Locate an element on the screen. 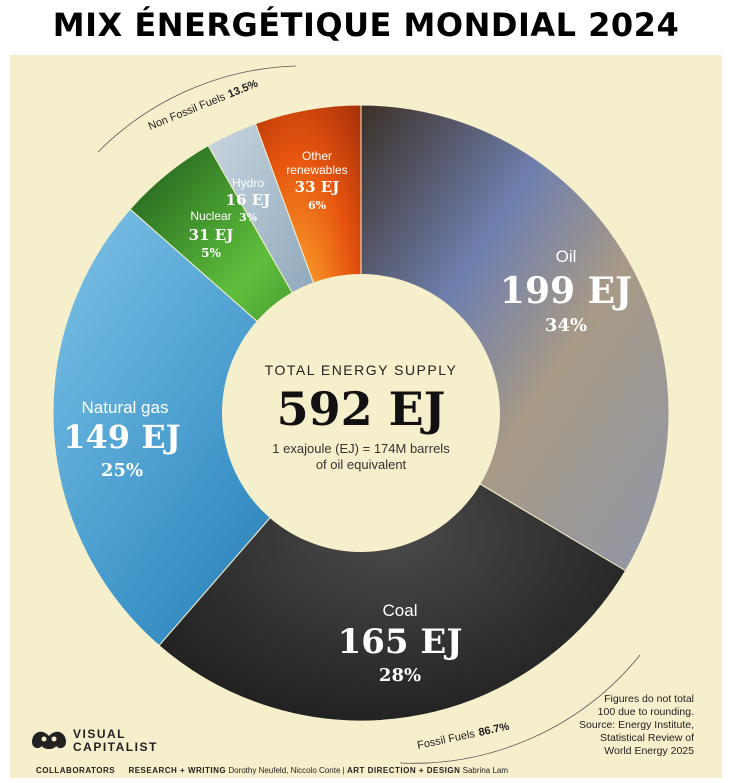 Image resolution: width=732 pixels, height=783 pixels. nuclear-pct: 5% is located at coordinates (211, 253).